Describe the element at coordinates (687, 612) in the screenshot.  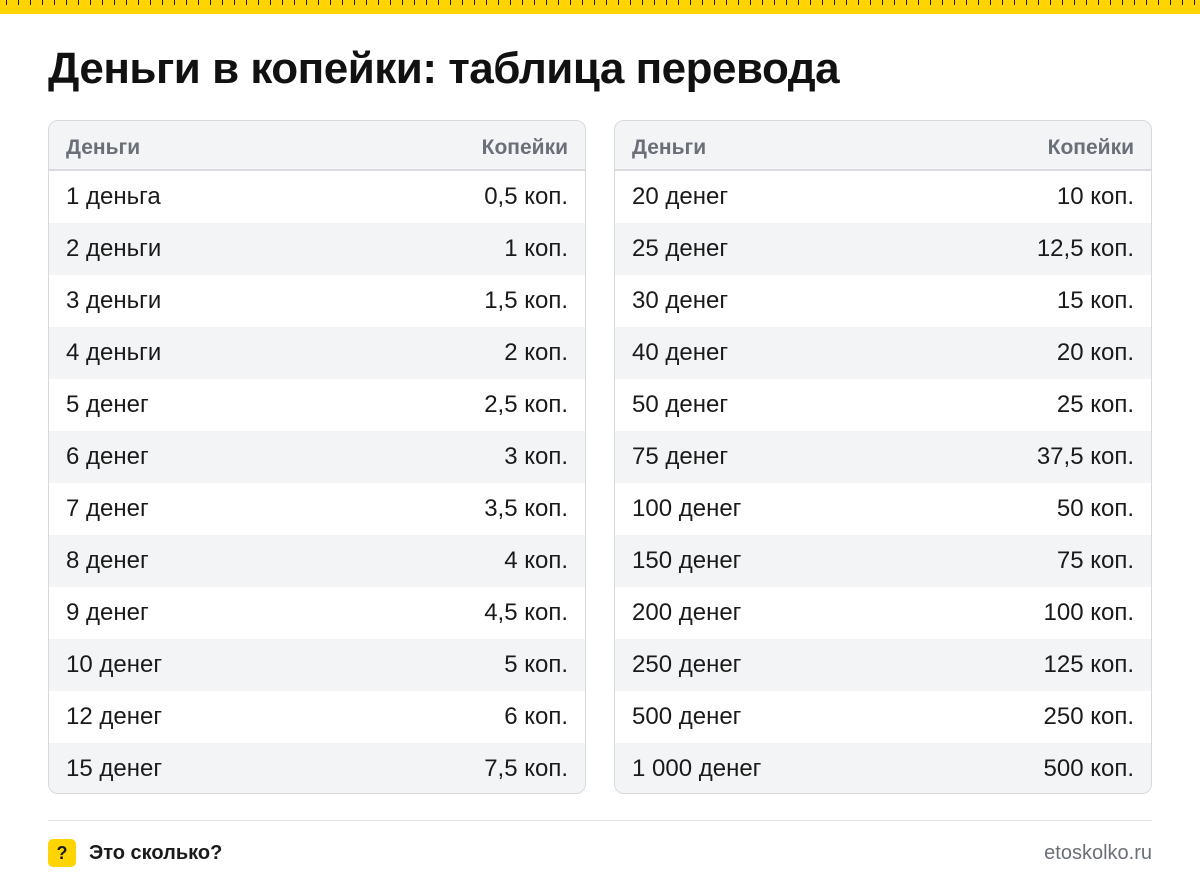
I see `cell-dengi: 200 денег` at that location.